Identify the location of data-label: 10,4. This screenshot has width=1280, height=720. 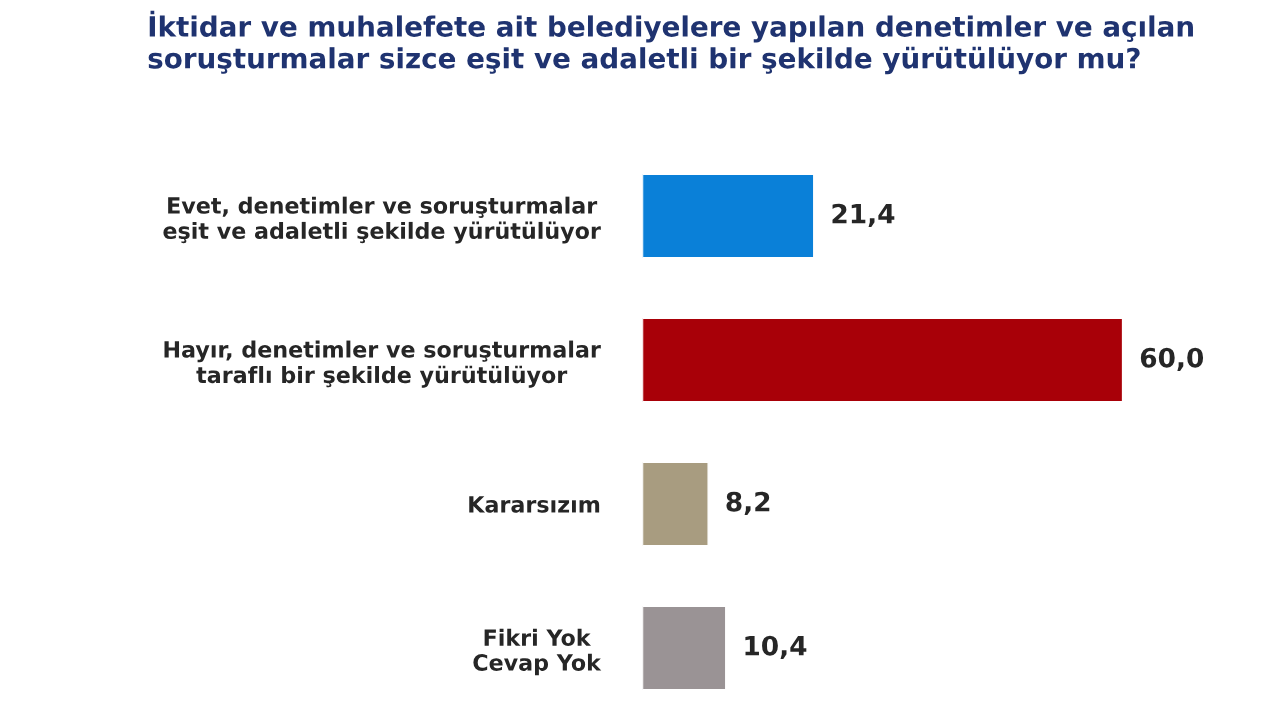
(776, 647).